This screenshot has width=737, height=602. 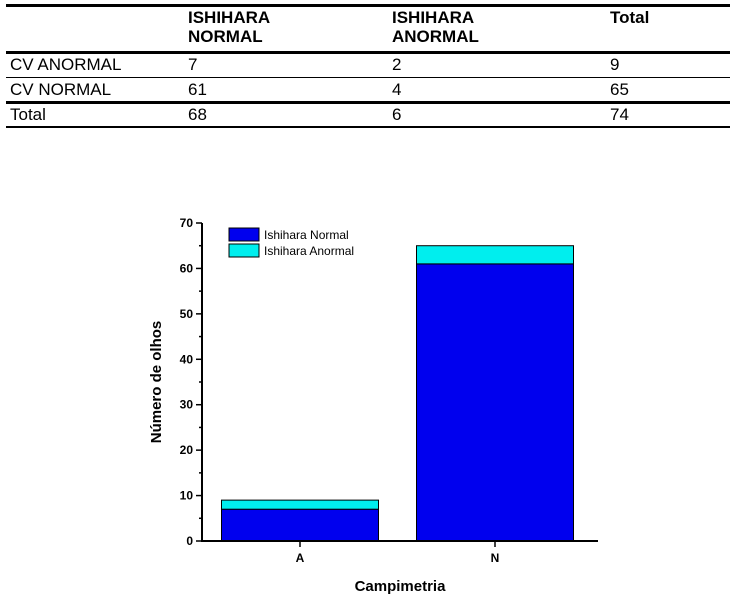 What do you see at coordinates (397, 114) in the screenshot?
I see `cell-value: 6` at bounding box center [397, 114].